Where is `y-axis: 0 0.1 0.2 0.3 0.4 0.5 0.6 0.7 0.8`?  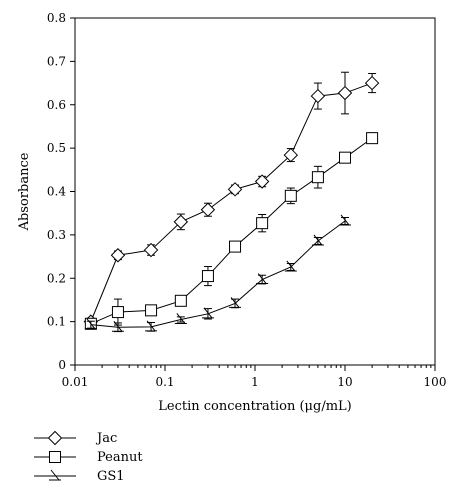
y-axis: 0 0.1 0.2 0.3 0.4 0.5 0.6 0.7 0.8 is located at coordinates (61, 191).